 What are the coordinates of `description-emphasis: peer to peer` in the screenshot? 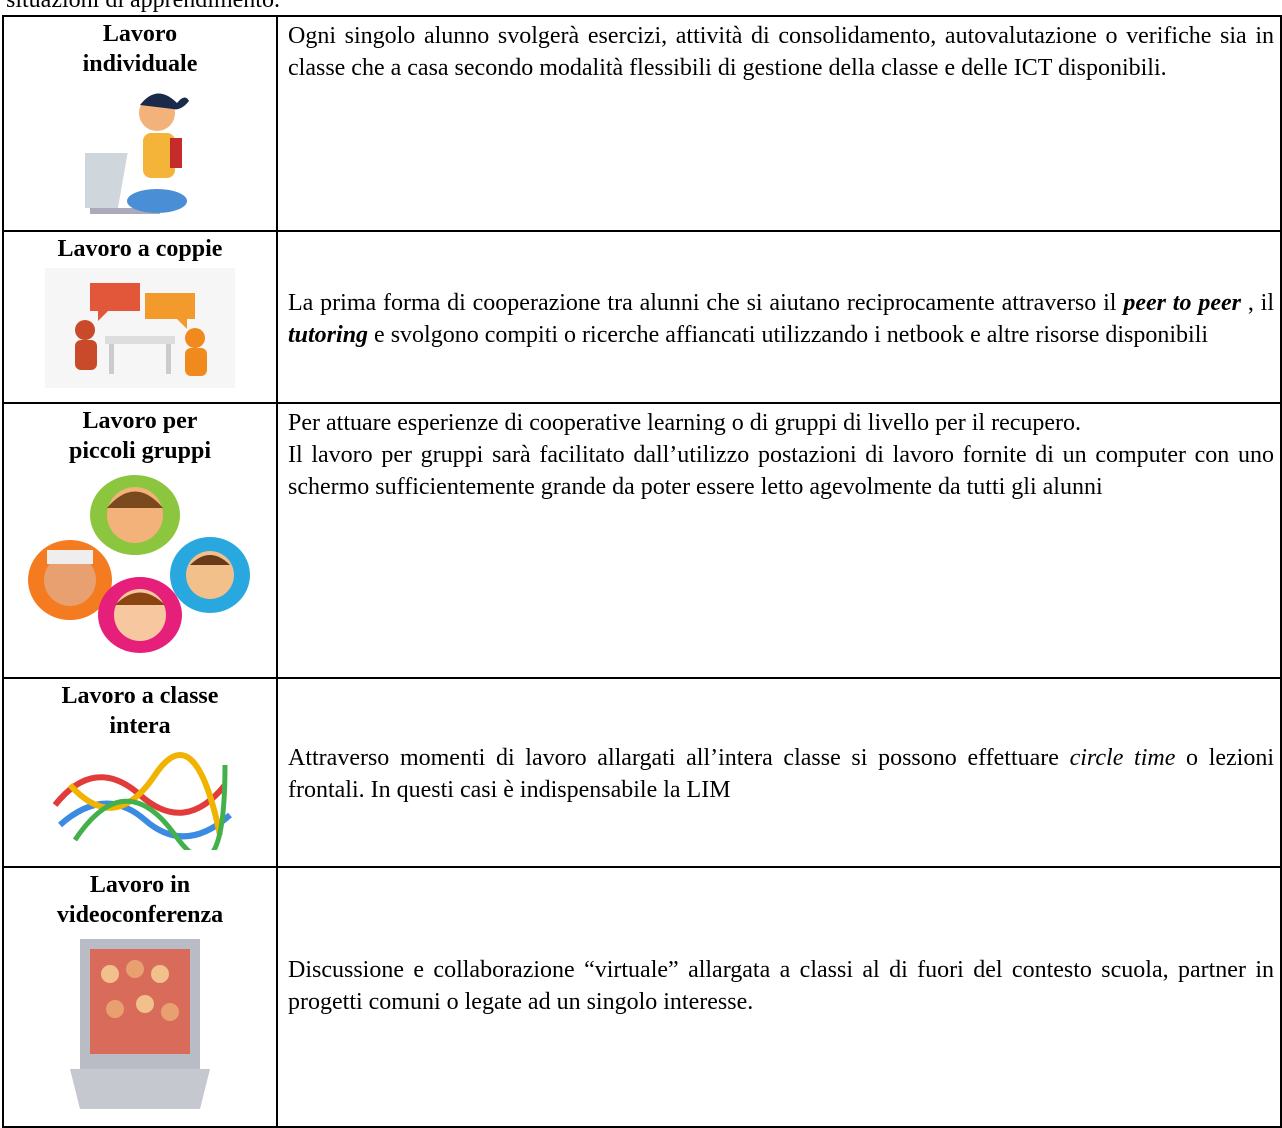 It's located at (1182, 302).